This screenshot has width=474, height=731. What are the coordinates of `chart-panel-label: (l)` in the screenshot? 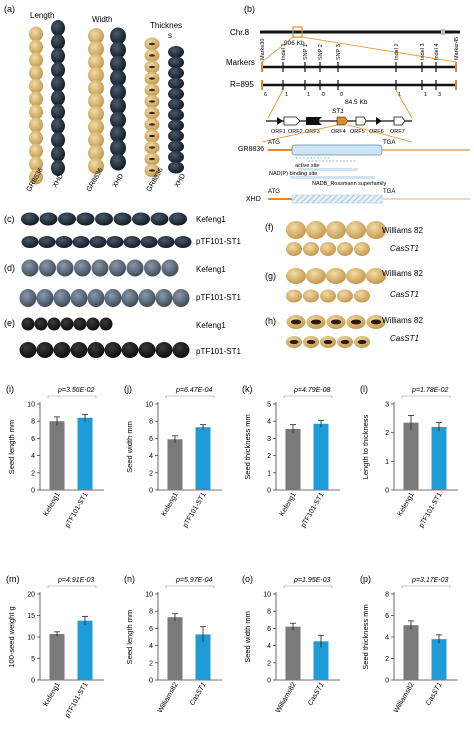 It's located at (364, 389).